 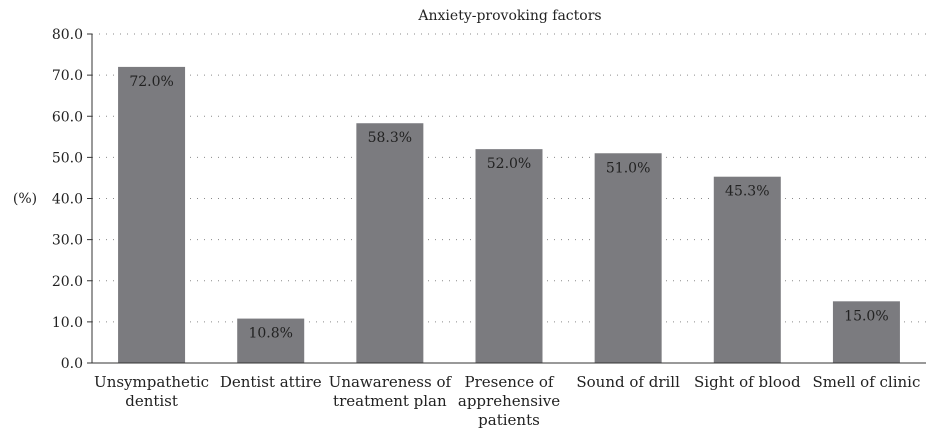 What do you see at coordinates (747, 192) in the screenshot?
I see `data-label: 45.3%` at bounding box center [747, 192].